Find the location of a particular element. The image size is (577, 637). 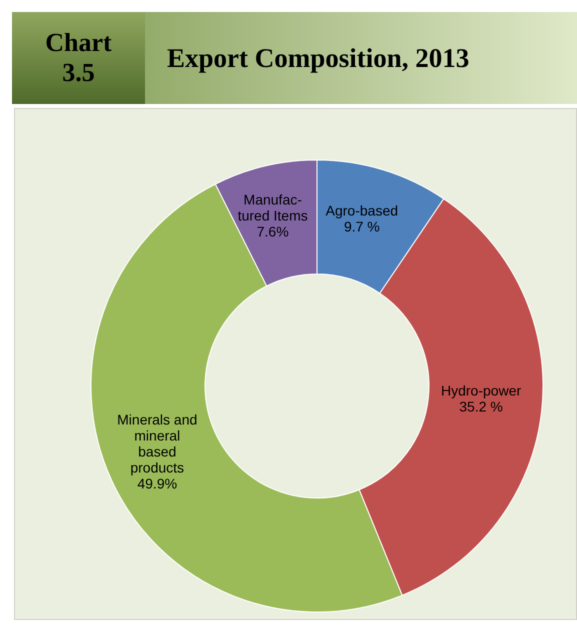

caption: Chart 3.5 is located at coordinates (78, 58).